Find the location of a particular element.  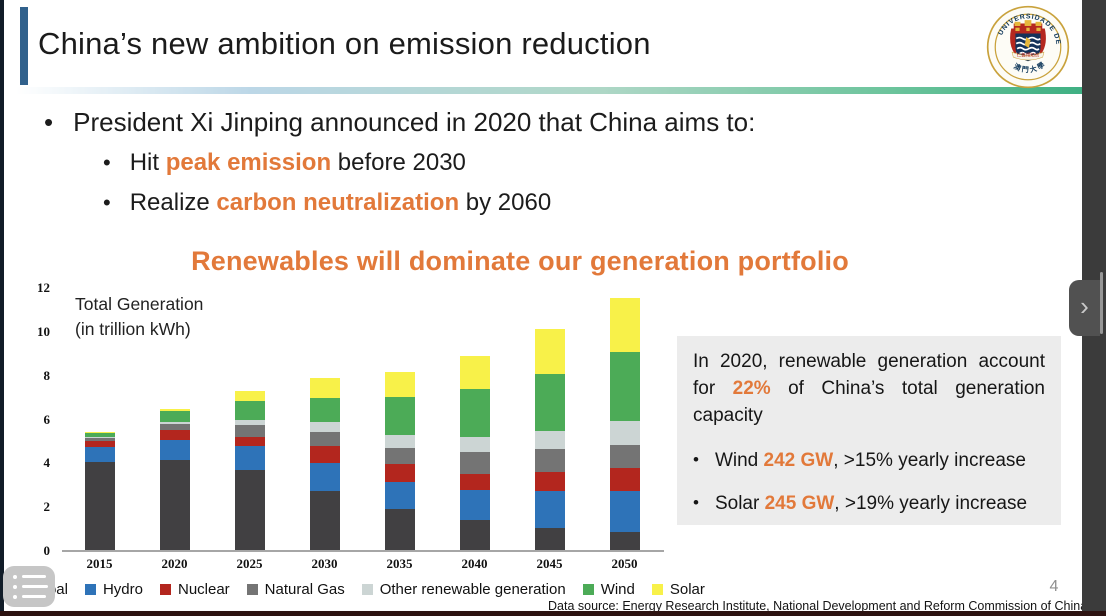

info-bullet-wind: • Wind 242 GW, >15% yearly increase is located at coordinates (859, 460).